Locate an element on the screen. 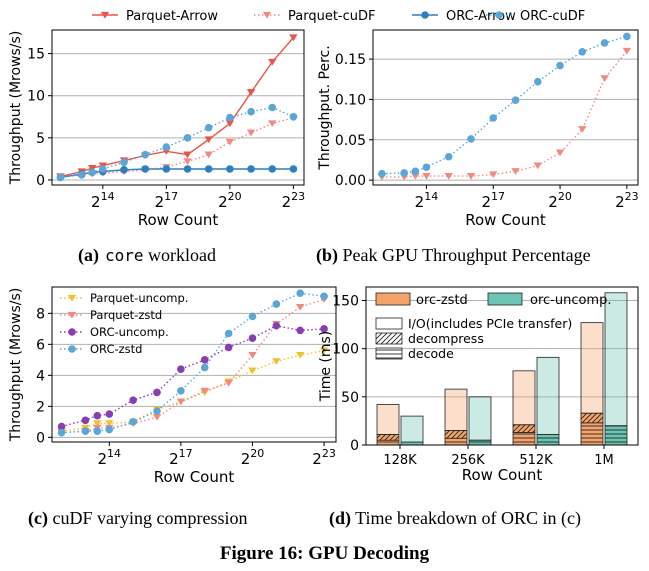  x-tick-label: 223 is located at coordinates (324, 457).